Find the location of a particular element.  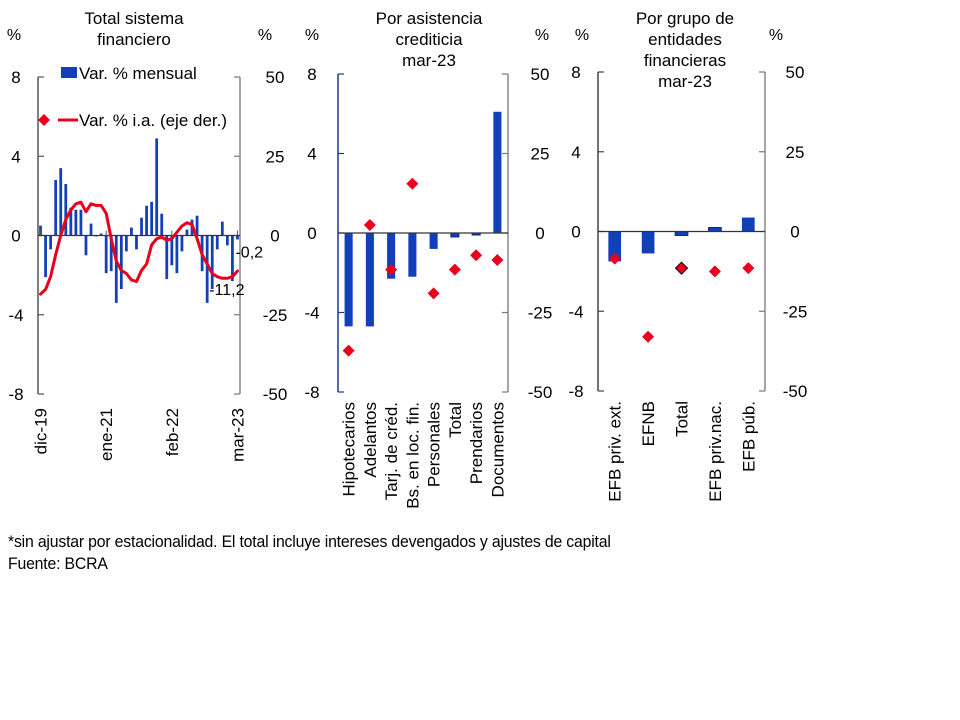

chart-title-line: entidades is located at coordinates (685, 39).